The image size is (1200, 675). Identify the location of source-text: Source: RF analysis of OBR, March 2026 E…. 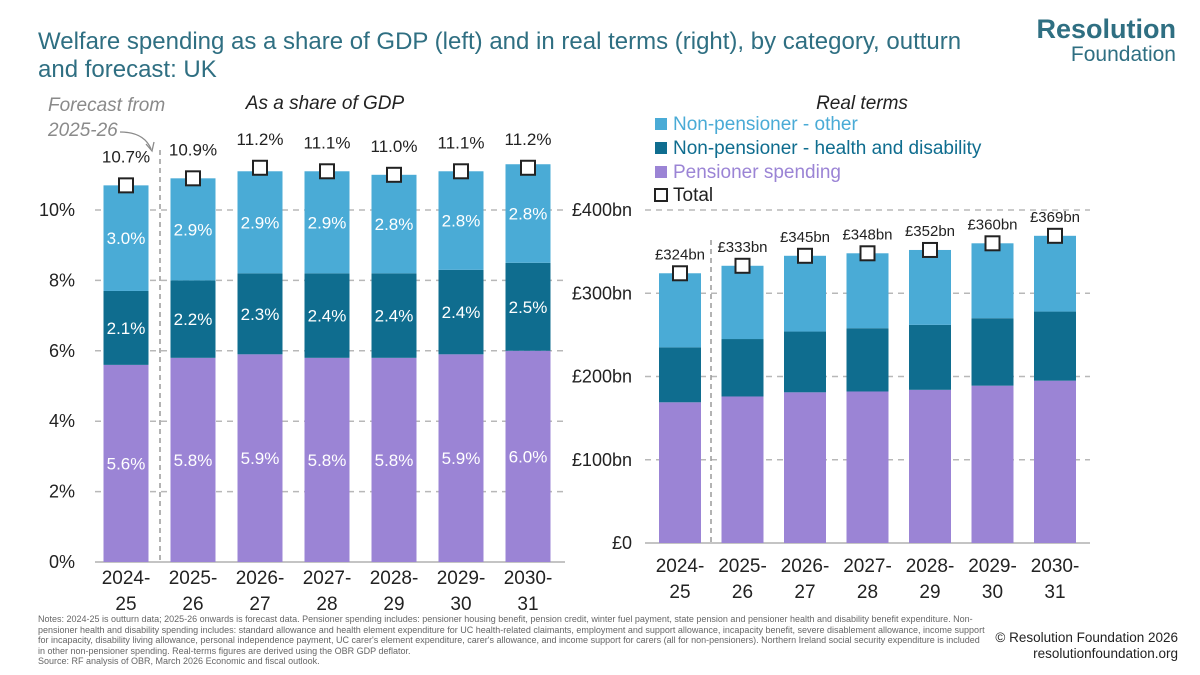
(179, 661).